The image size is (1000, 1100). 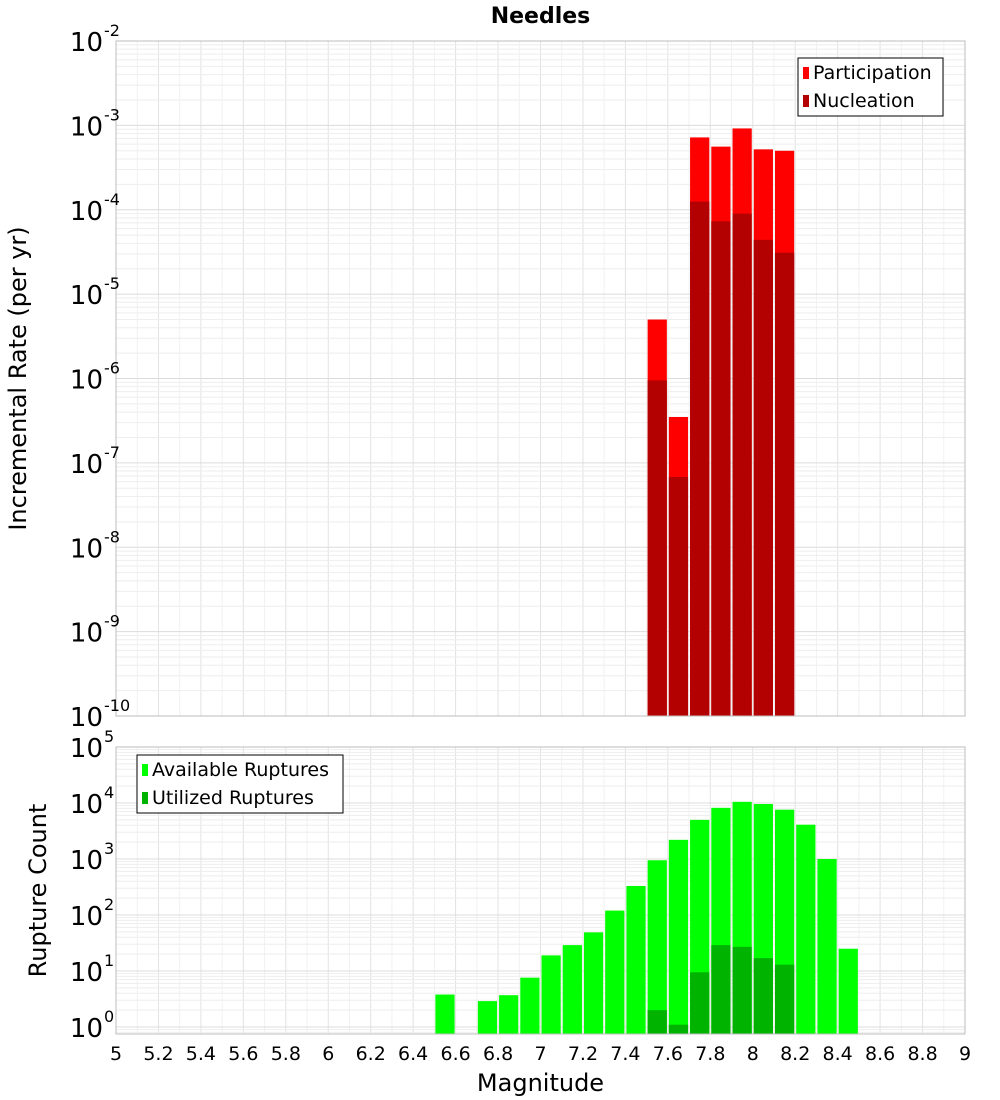 What do you see at coordinates (625, 1054) in the screenshot?
I see `x-tick-label: 7.4` at bounding box center [625, 1054].